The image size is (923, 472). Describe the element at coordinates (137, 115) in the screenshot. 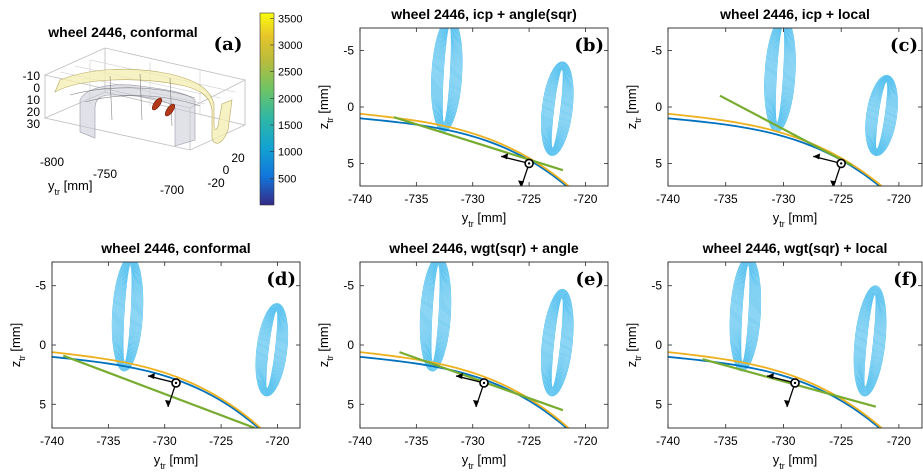

I see `panel-a-rail-surface` at that location.